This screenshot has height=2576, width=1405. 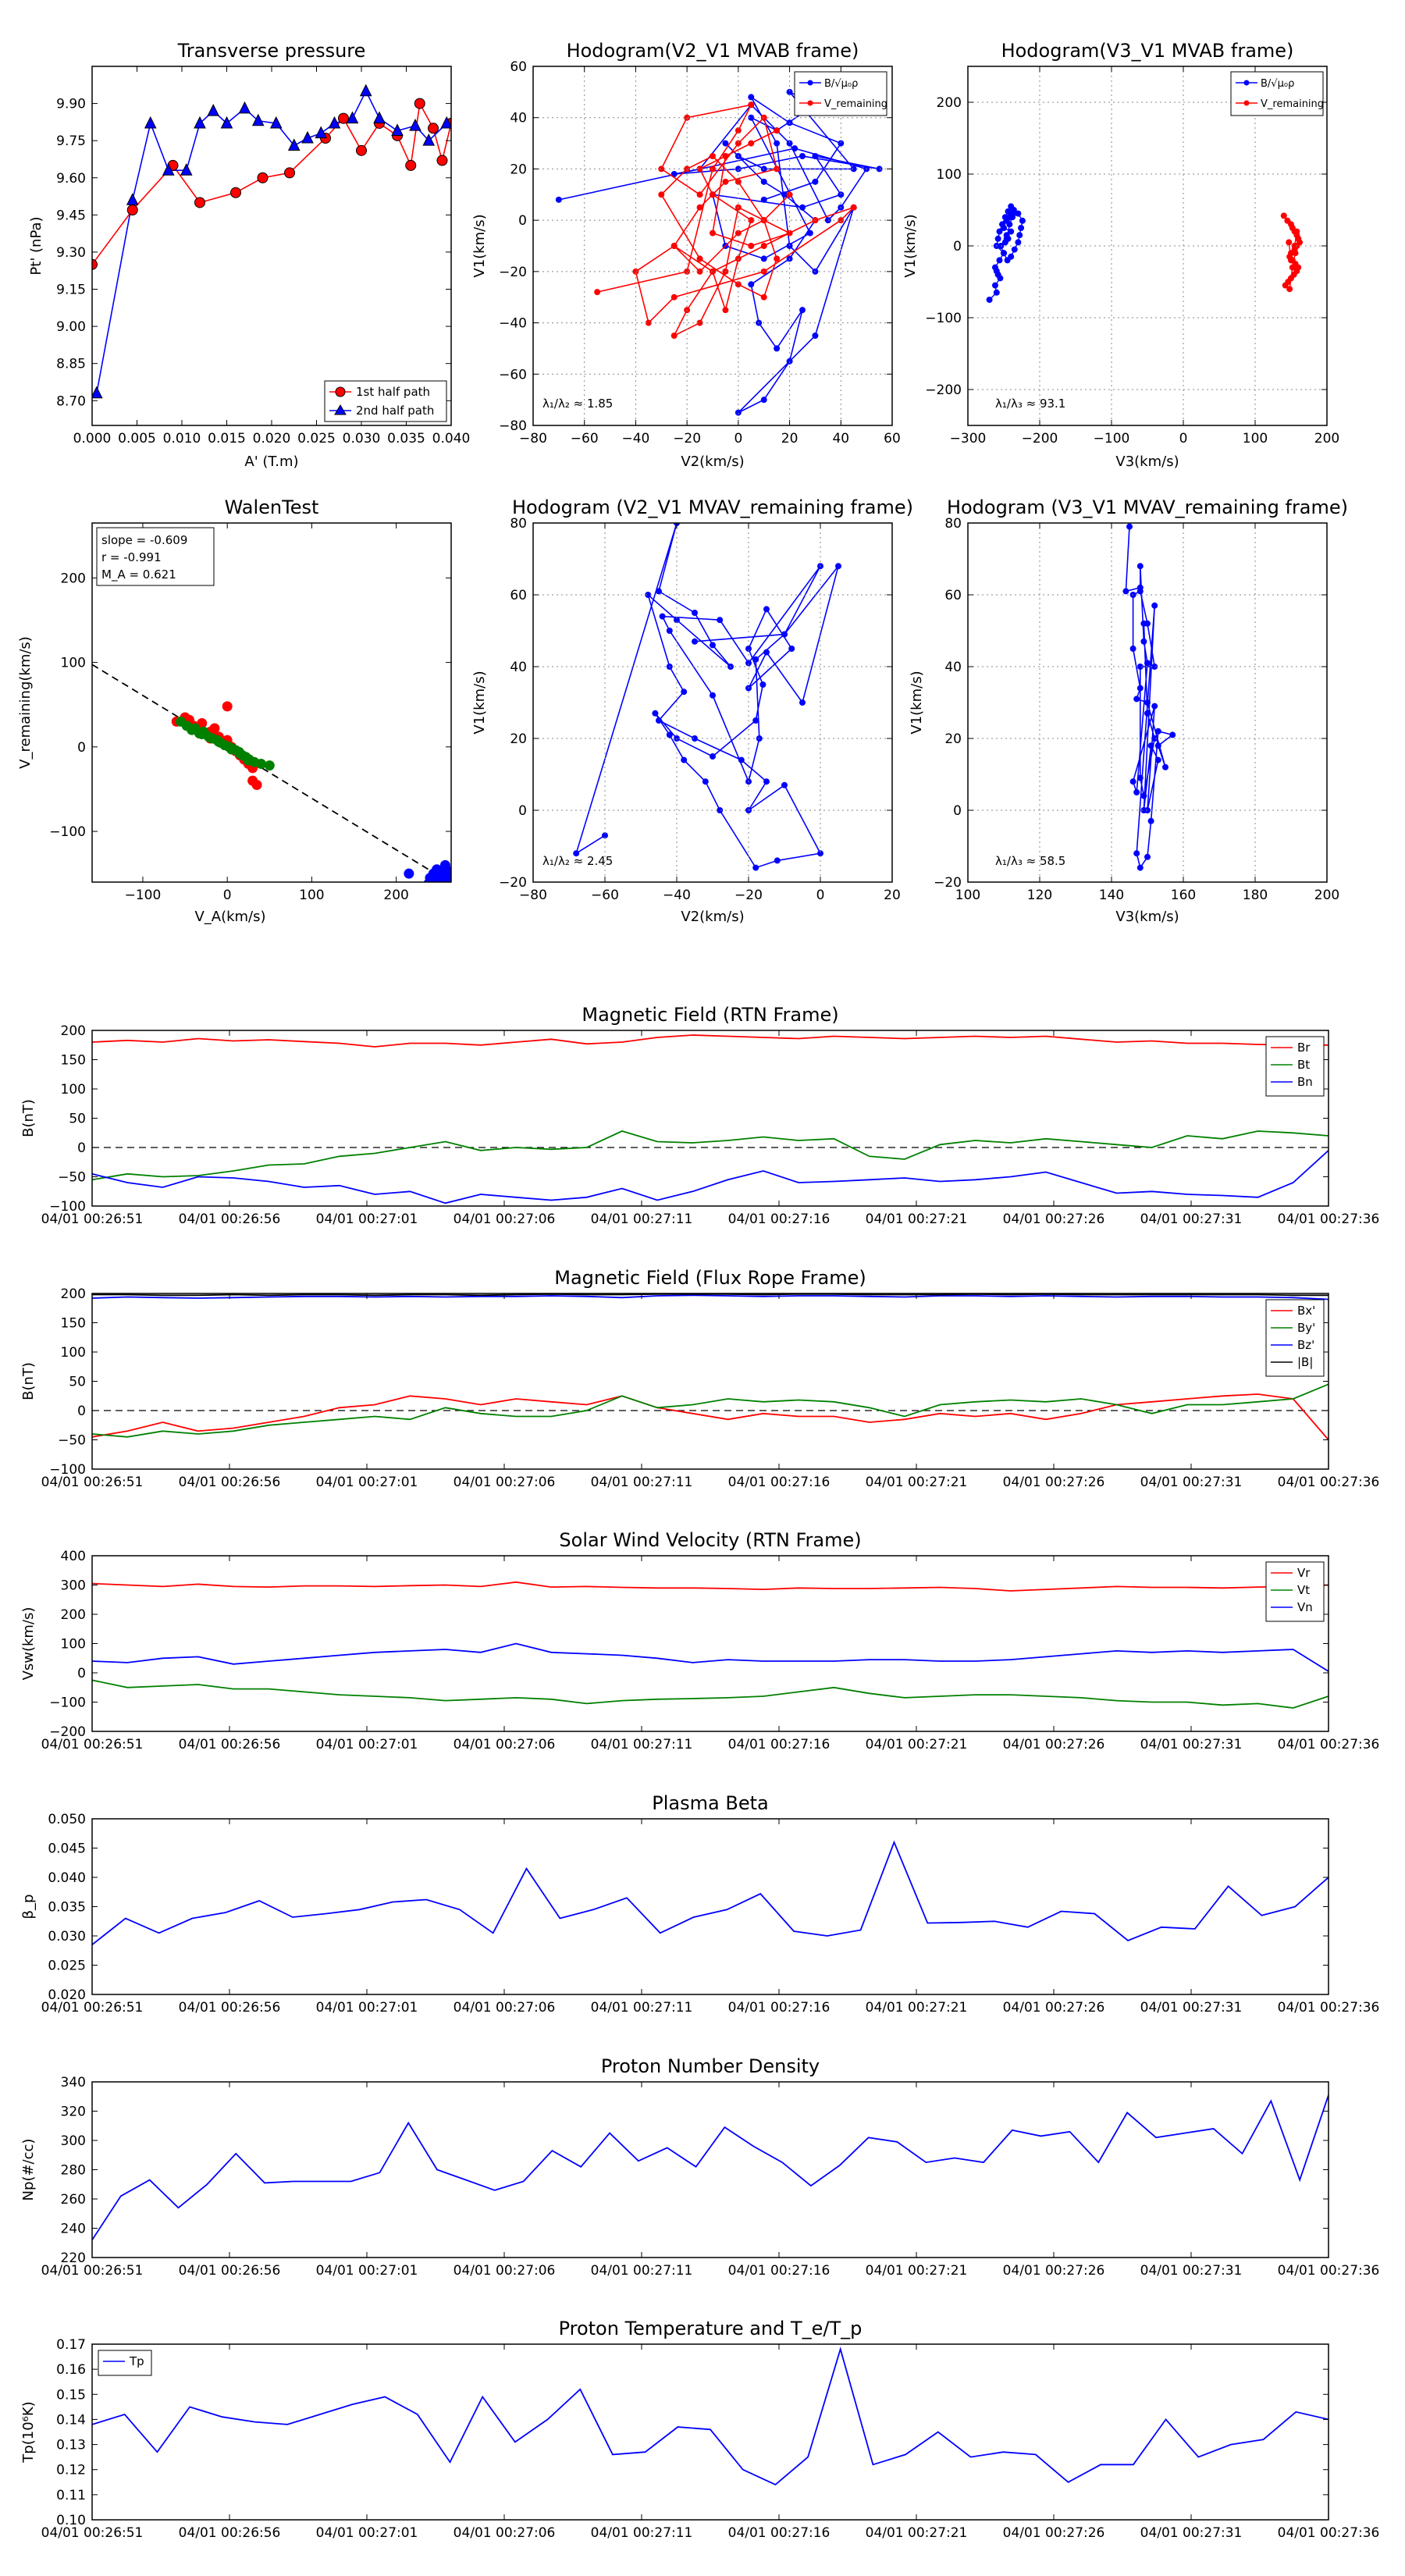 What do you see at coordinates (28, 2170) in the screenshot?
I see `np-ylabel: Np(#/cc)` at bounding box center [28, 2170].